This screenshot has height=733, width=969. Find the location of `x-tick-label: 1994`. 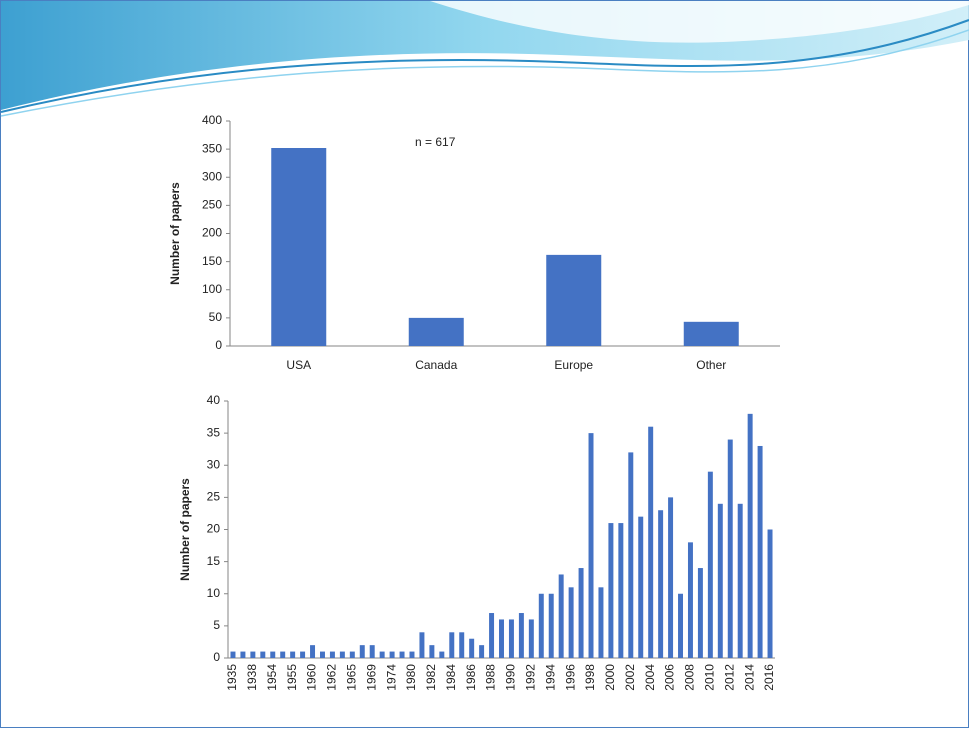

x-tick-label: 1994 is located at coordinates (550, 677).